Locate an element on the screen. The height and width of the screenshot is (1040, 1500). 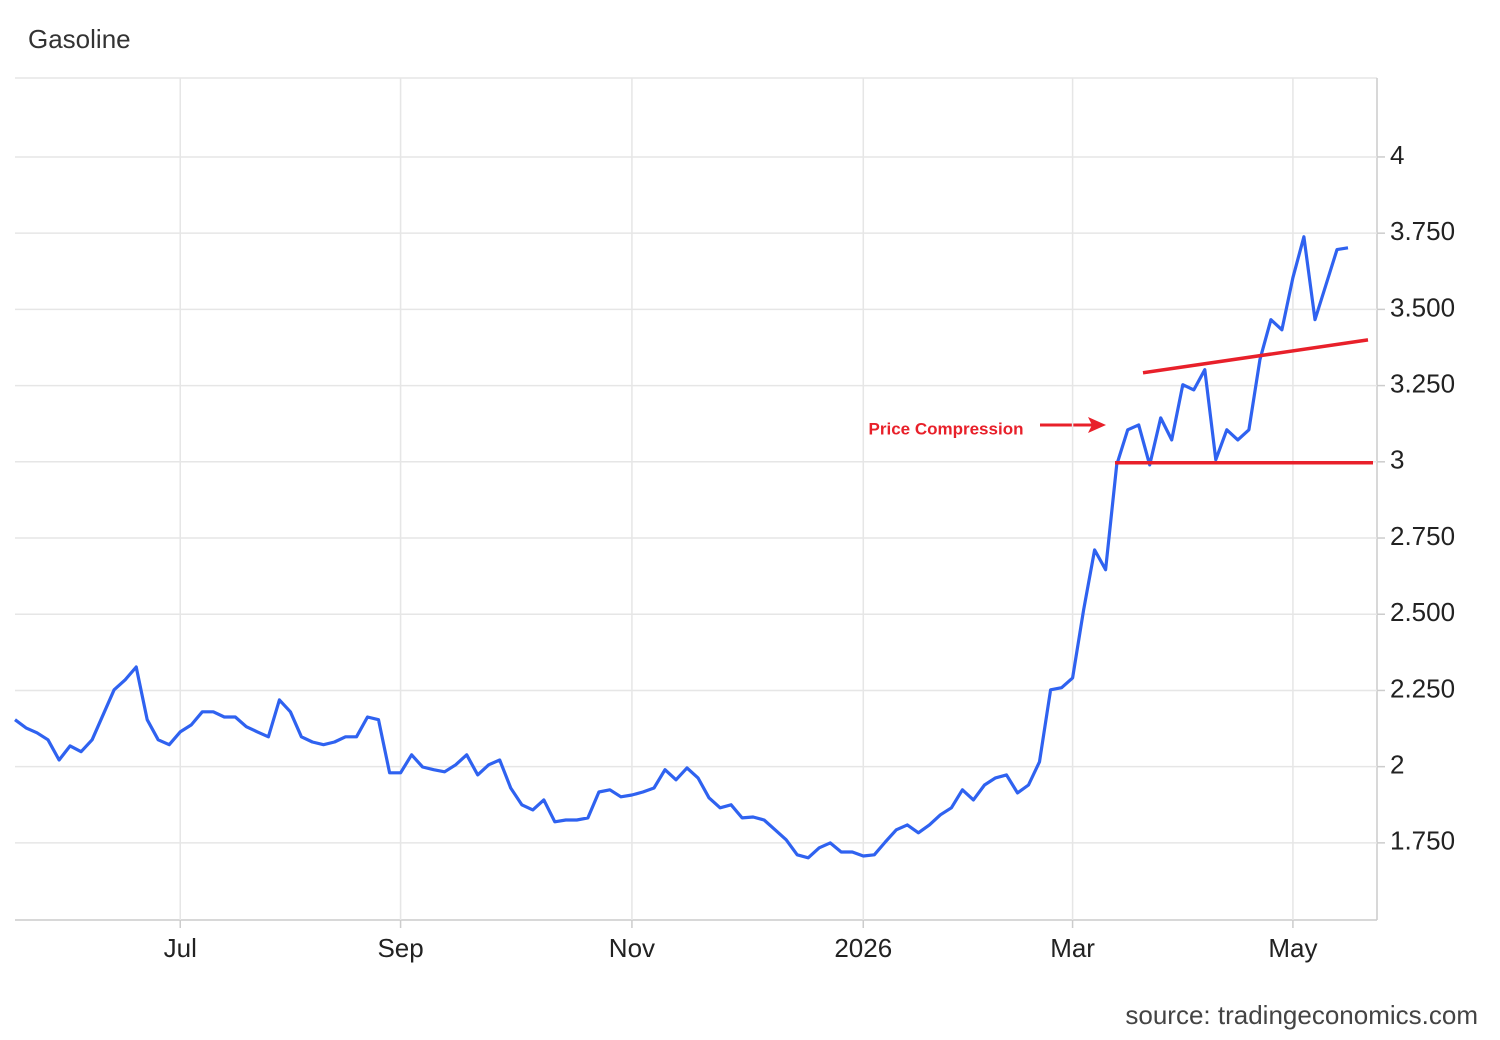
x-tick-label: Sep is located at coordinates (400, 948).